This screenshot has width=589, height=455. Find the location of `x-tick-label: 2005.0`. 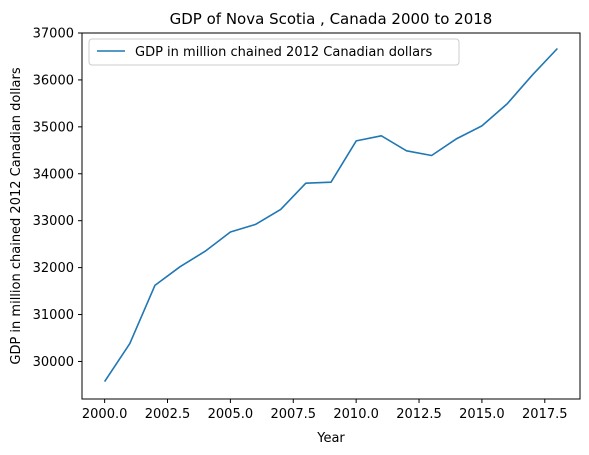

x-tick-label: 2005.0 is located at coordinates (231, 414).